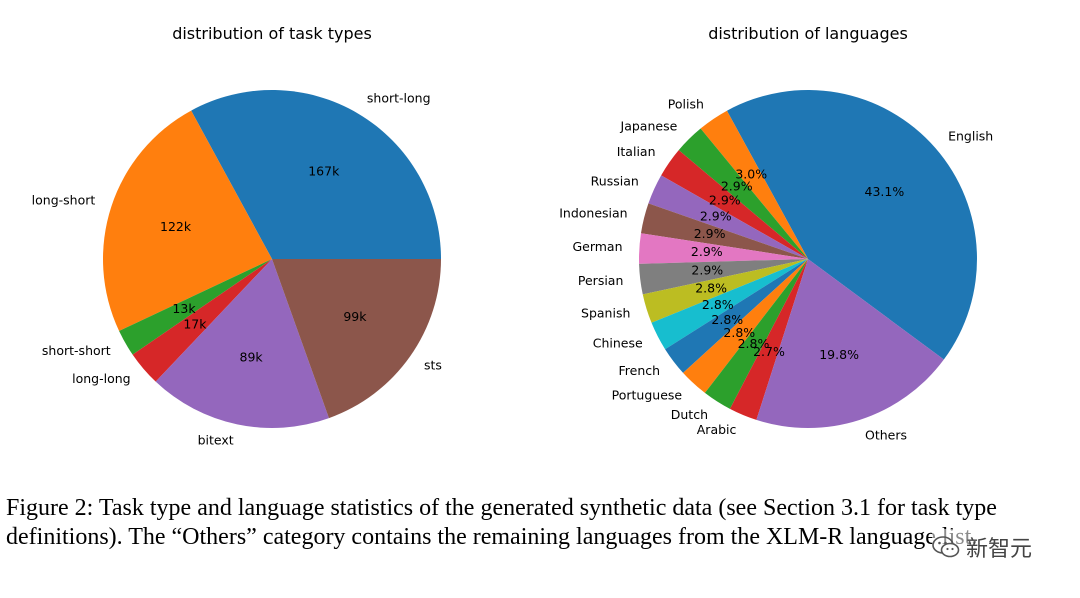  I want to click on slice-label: long-long, so click(101, 378).